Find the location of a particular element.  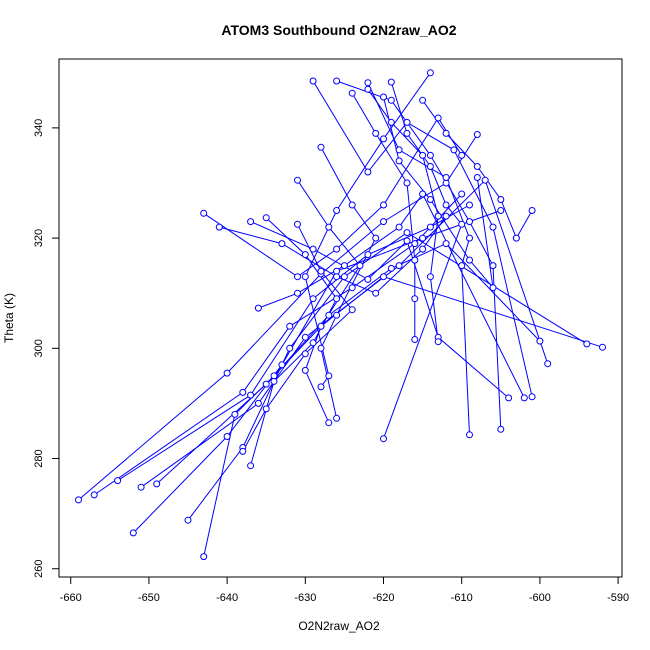

x-axis: -660 -650 -640 -630 -620 -610 -600 -590 is located at coordinates (344, 590).